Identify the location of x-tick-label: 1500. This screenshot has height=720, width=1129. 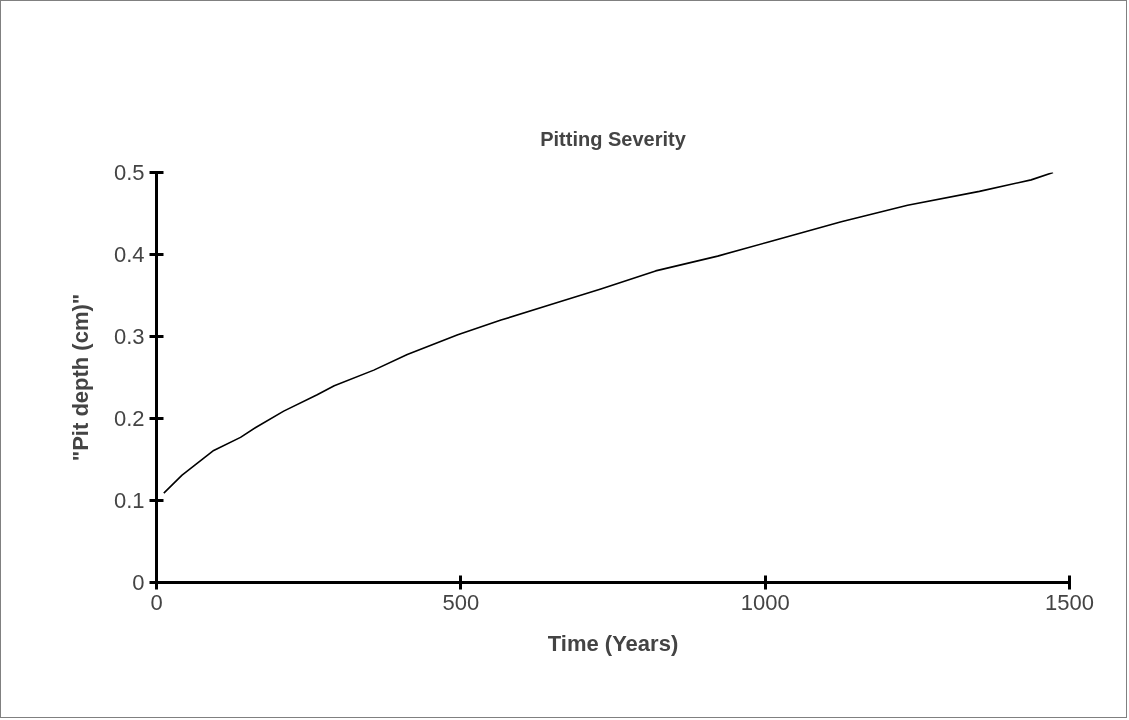
(1069, 602).